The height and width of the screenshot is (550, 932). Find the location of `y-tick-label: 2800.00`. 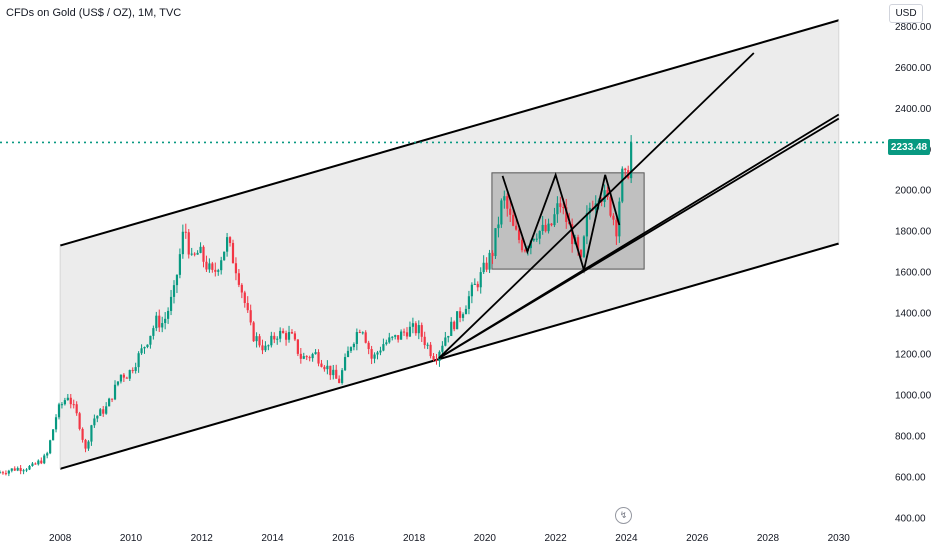

y-tick-label: 2800.00 is located at coordinates (913, 27).